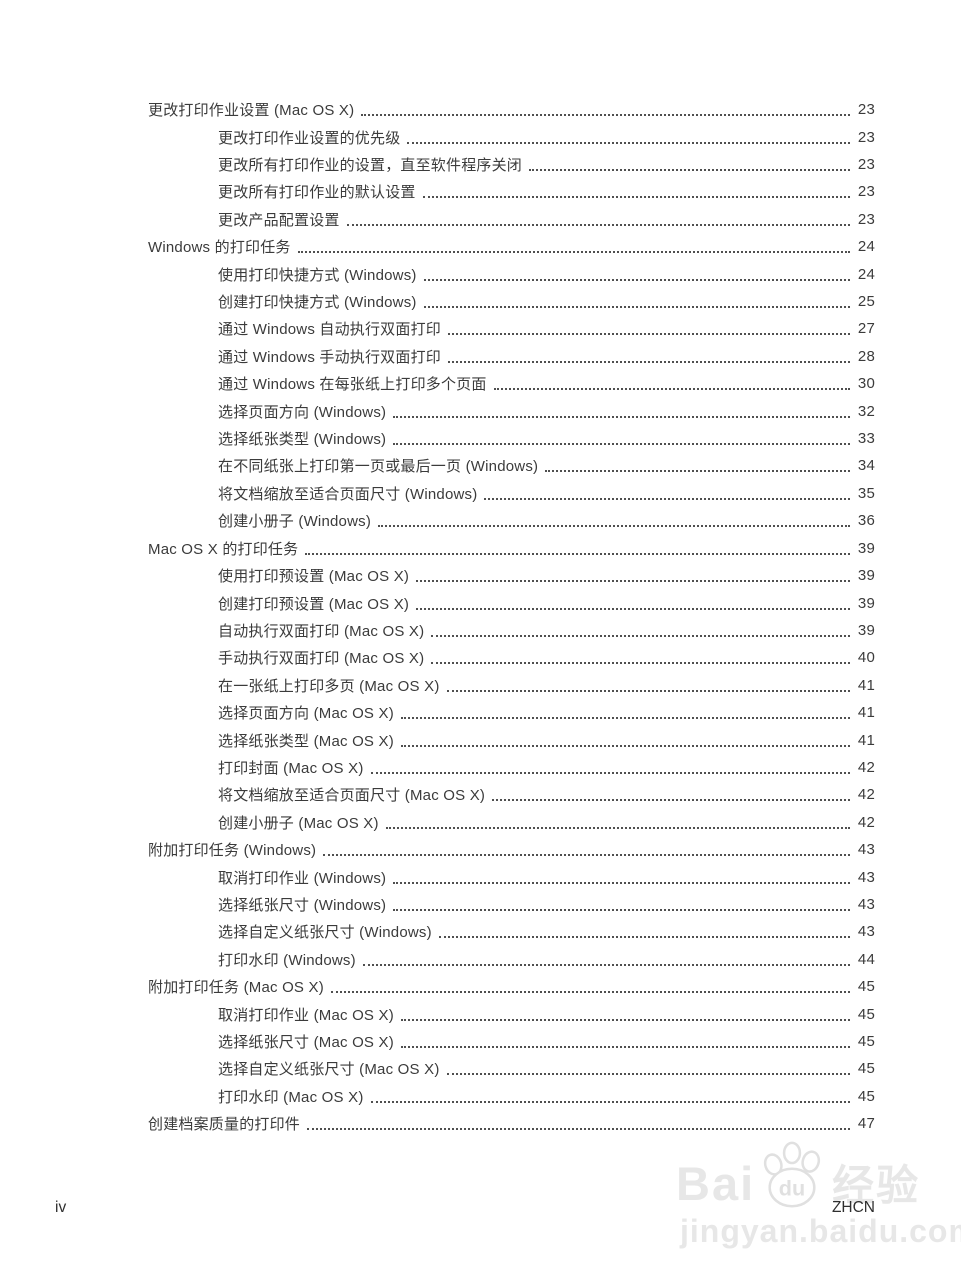 The height and width of the screenshot is (1280, 961). I want to click on toc-entry: 取消打印作业 (Windows) 43, so click(511, 876).